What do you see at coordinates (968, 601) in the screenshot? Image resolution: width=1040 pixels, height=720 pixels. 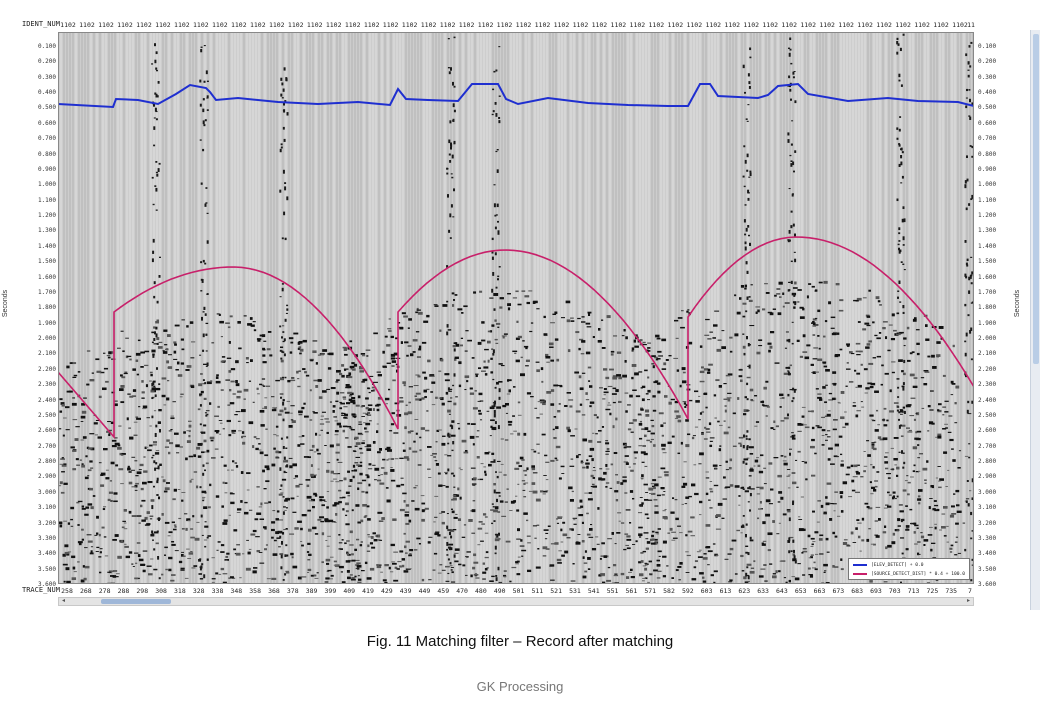 I see `scroll-right-icon: ▸` at bounding box center [968, 601].